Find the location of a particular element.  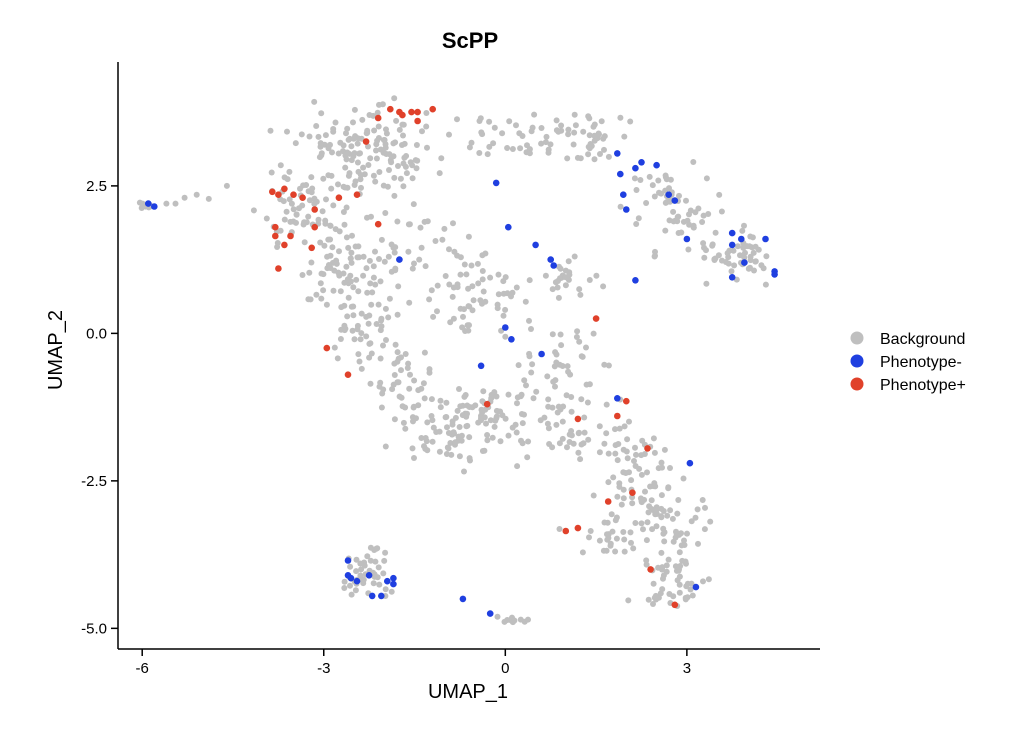

y-tick-label: 2.5 is located at coordinates (96, 186).